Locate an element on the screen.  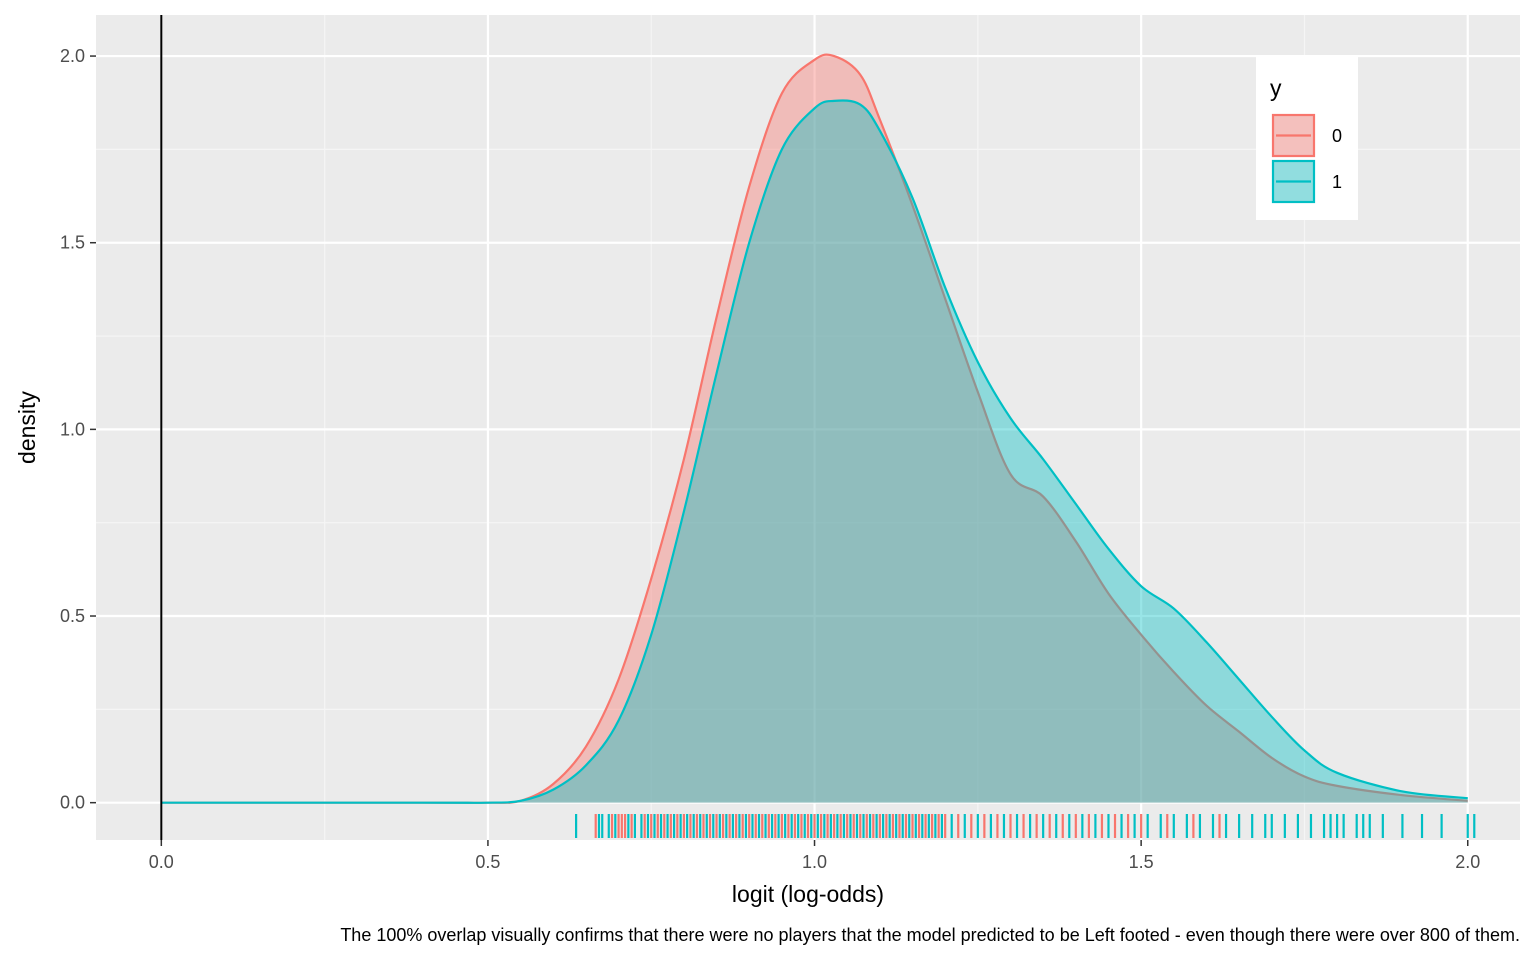
y-axis-title: density is located at coordinates (27, 427).